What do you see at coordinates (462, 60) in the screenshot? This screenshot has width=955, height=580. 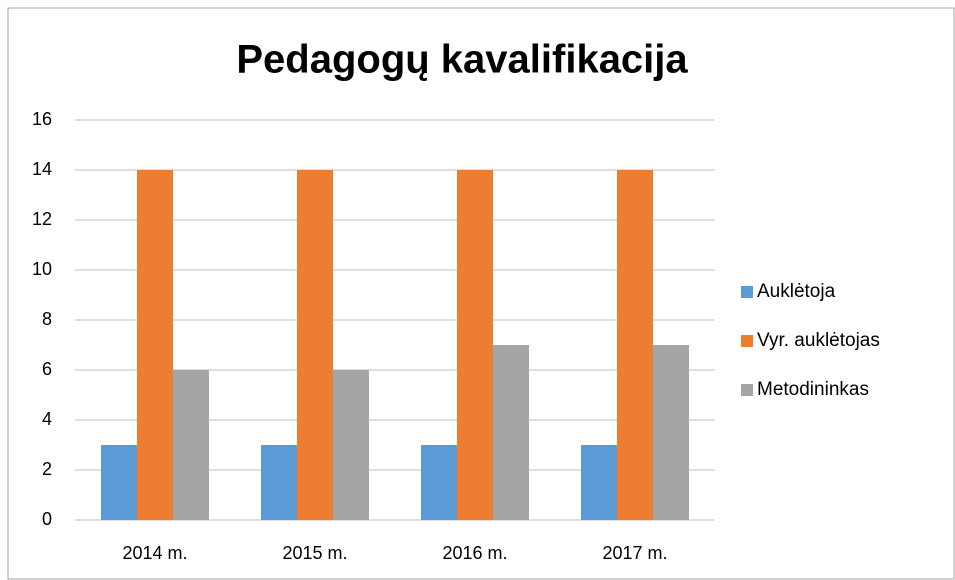 I see `chart-title: Pedagogų kavalifikacija` at bounding box center [462, 60].